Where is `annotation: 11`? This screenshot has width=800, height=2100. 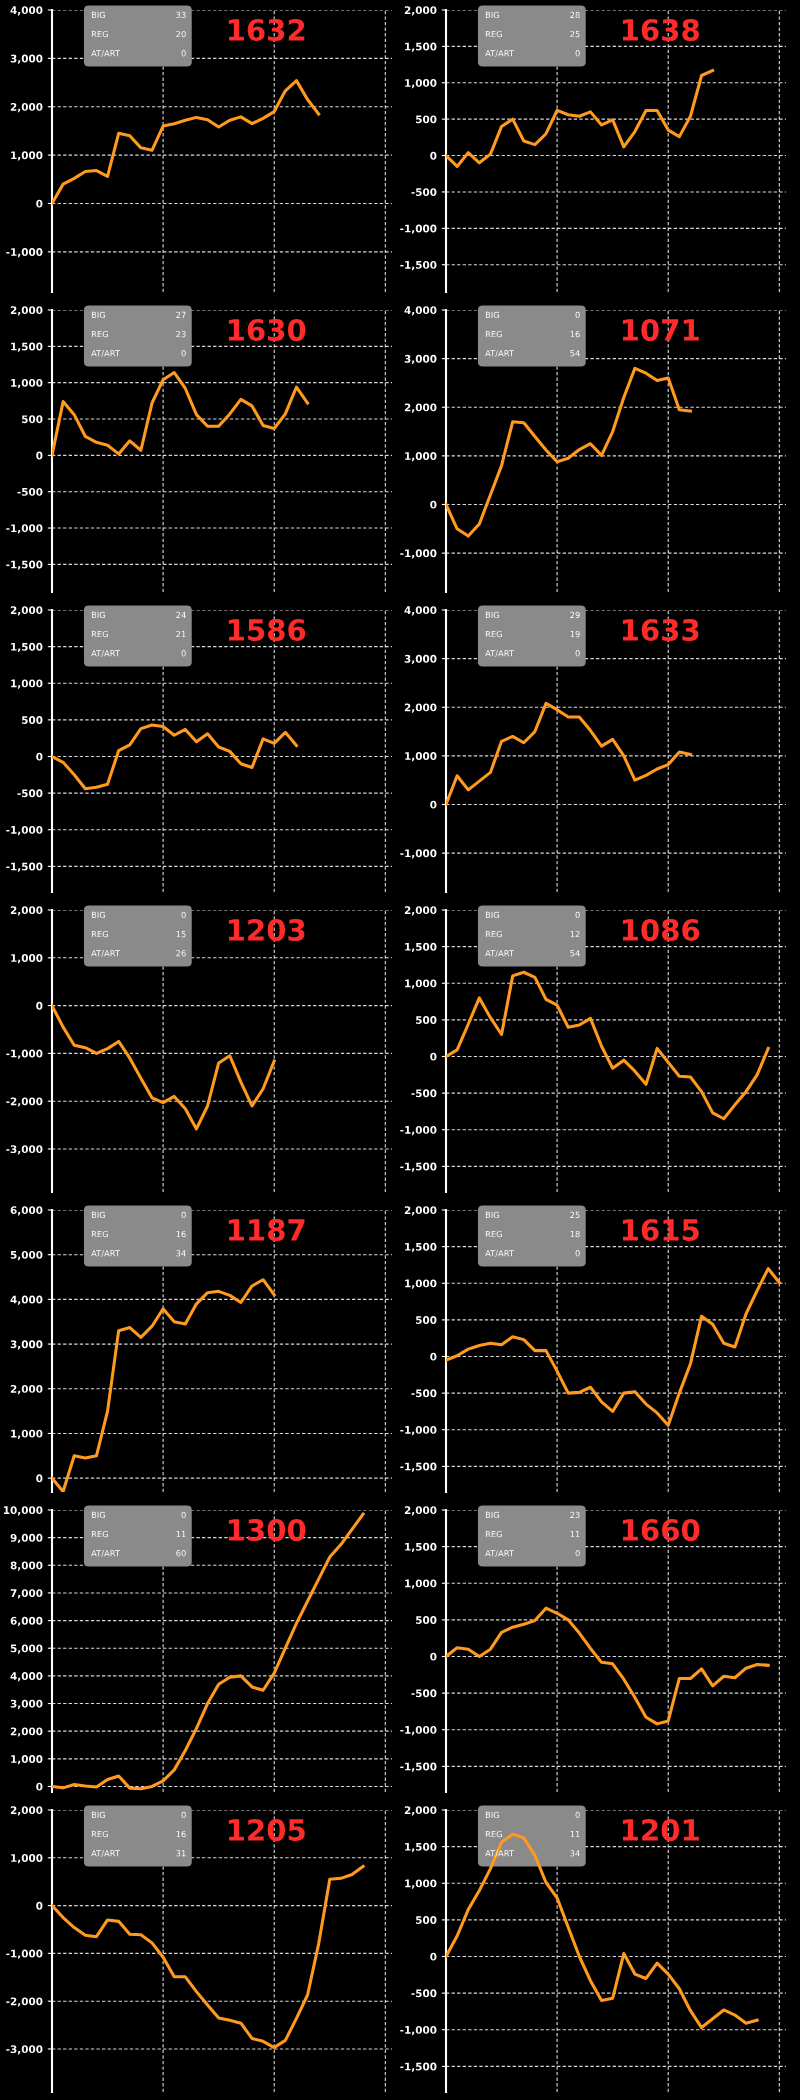 annotation: 11 is located at coordinates (575, 1534).